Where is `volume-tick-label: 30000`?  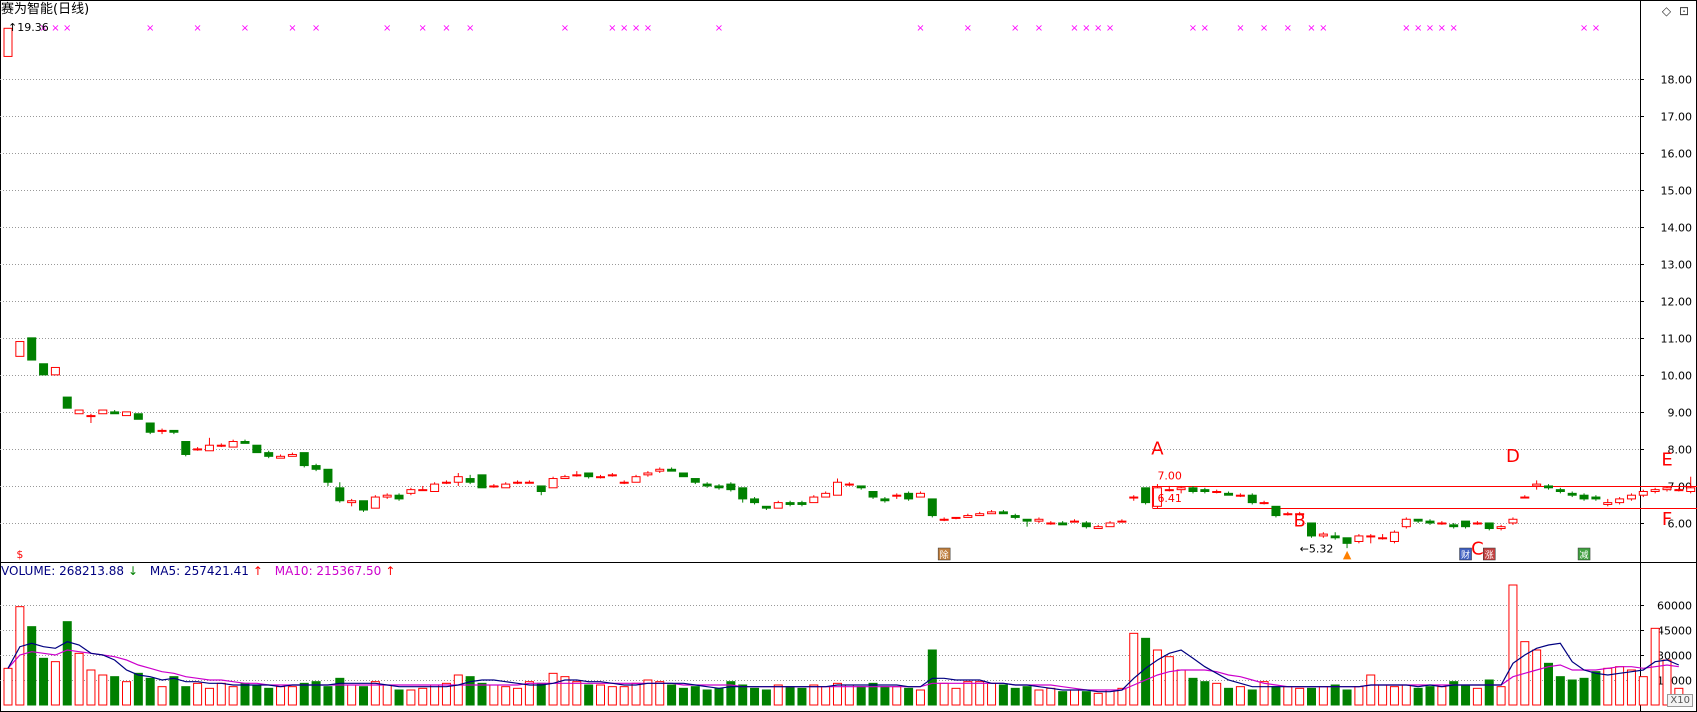
volume-tick-label: 30000 is located at coordinates (1674, 656).